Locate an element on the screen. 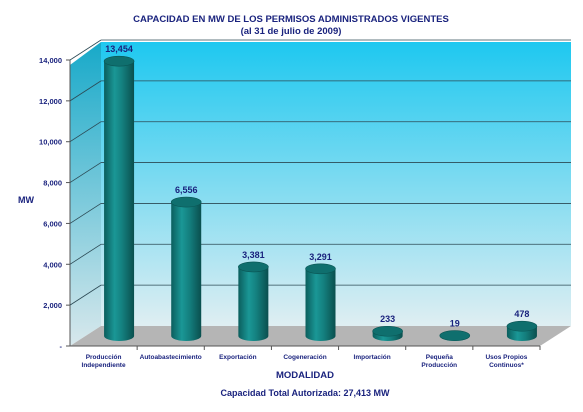  y-tick-label: 10,000 is located at coordinates (50, 142).